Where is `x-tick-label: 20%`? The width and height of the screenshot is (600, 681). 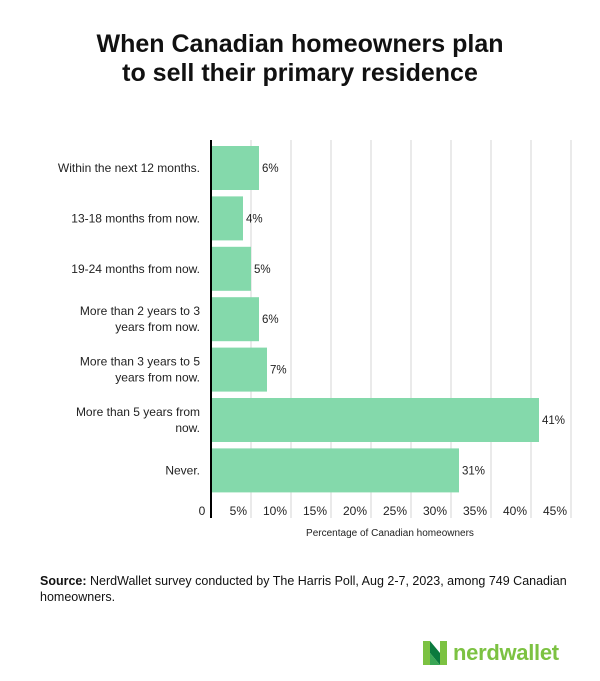 x-tick-label: 20% is located at coordinates (355, 511).